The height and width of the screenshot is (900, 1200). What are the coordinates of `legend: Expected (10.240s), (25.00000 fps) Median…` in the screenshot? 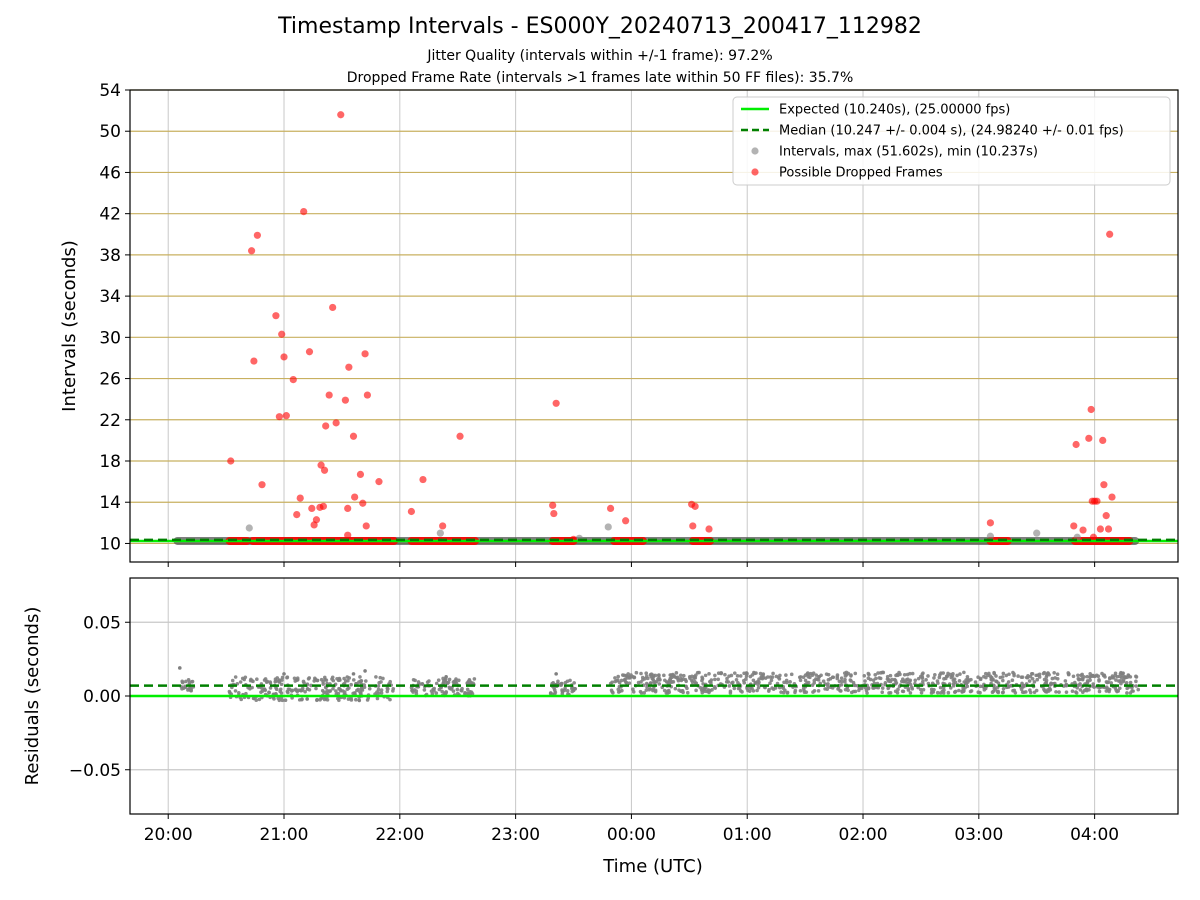 It's located at (951, 141).